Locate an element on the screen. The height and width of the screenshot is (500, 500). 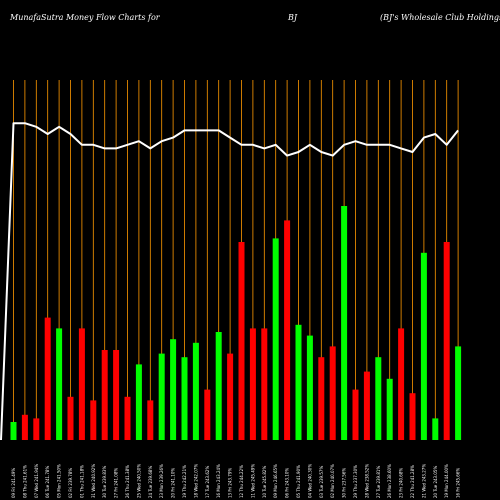
x-tick-label: 18 Wed 242.07% is located at coordinates (195, 481).